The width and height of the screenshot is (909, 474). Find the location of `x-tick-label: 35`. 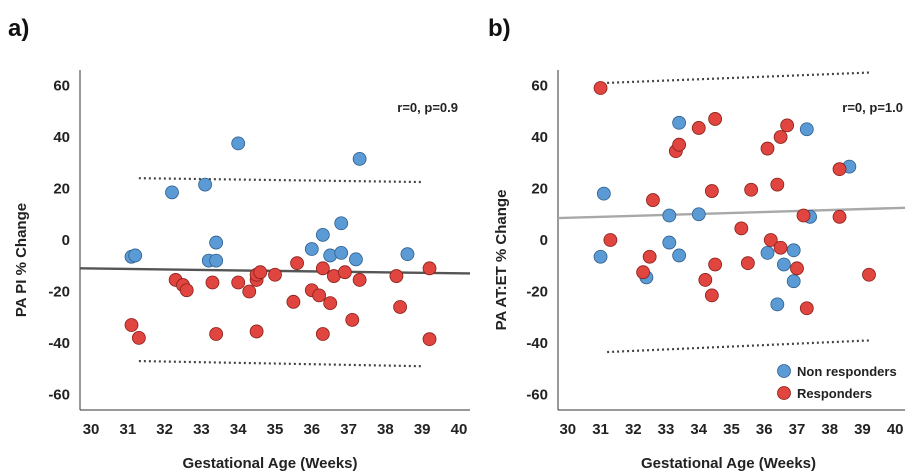

x-tick-label: 35 is located at coordinates (275, 429).